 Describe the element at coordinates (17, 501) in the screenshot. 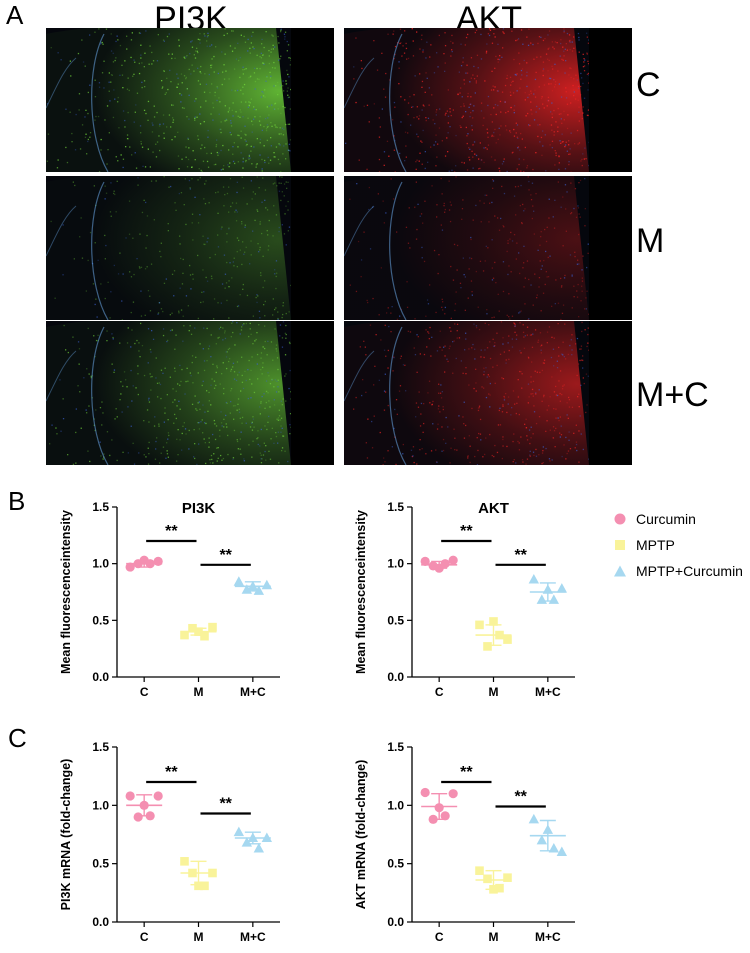

I see `panel-label-b: B` at that location.